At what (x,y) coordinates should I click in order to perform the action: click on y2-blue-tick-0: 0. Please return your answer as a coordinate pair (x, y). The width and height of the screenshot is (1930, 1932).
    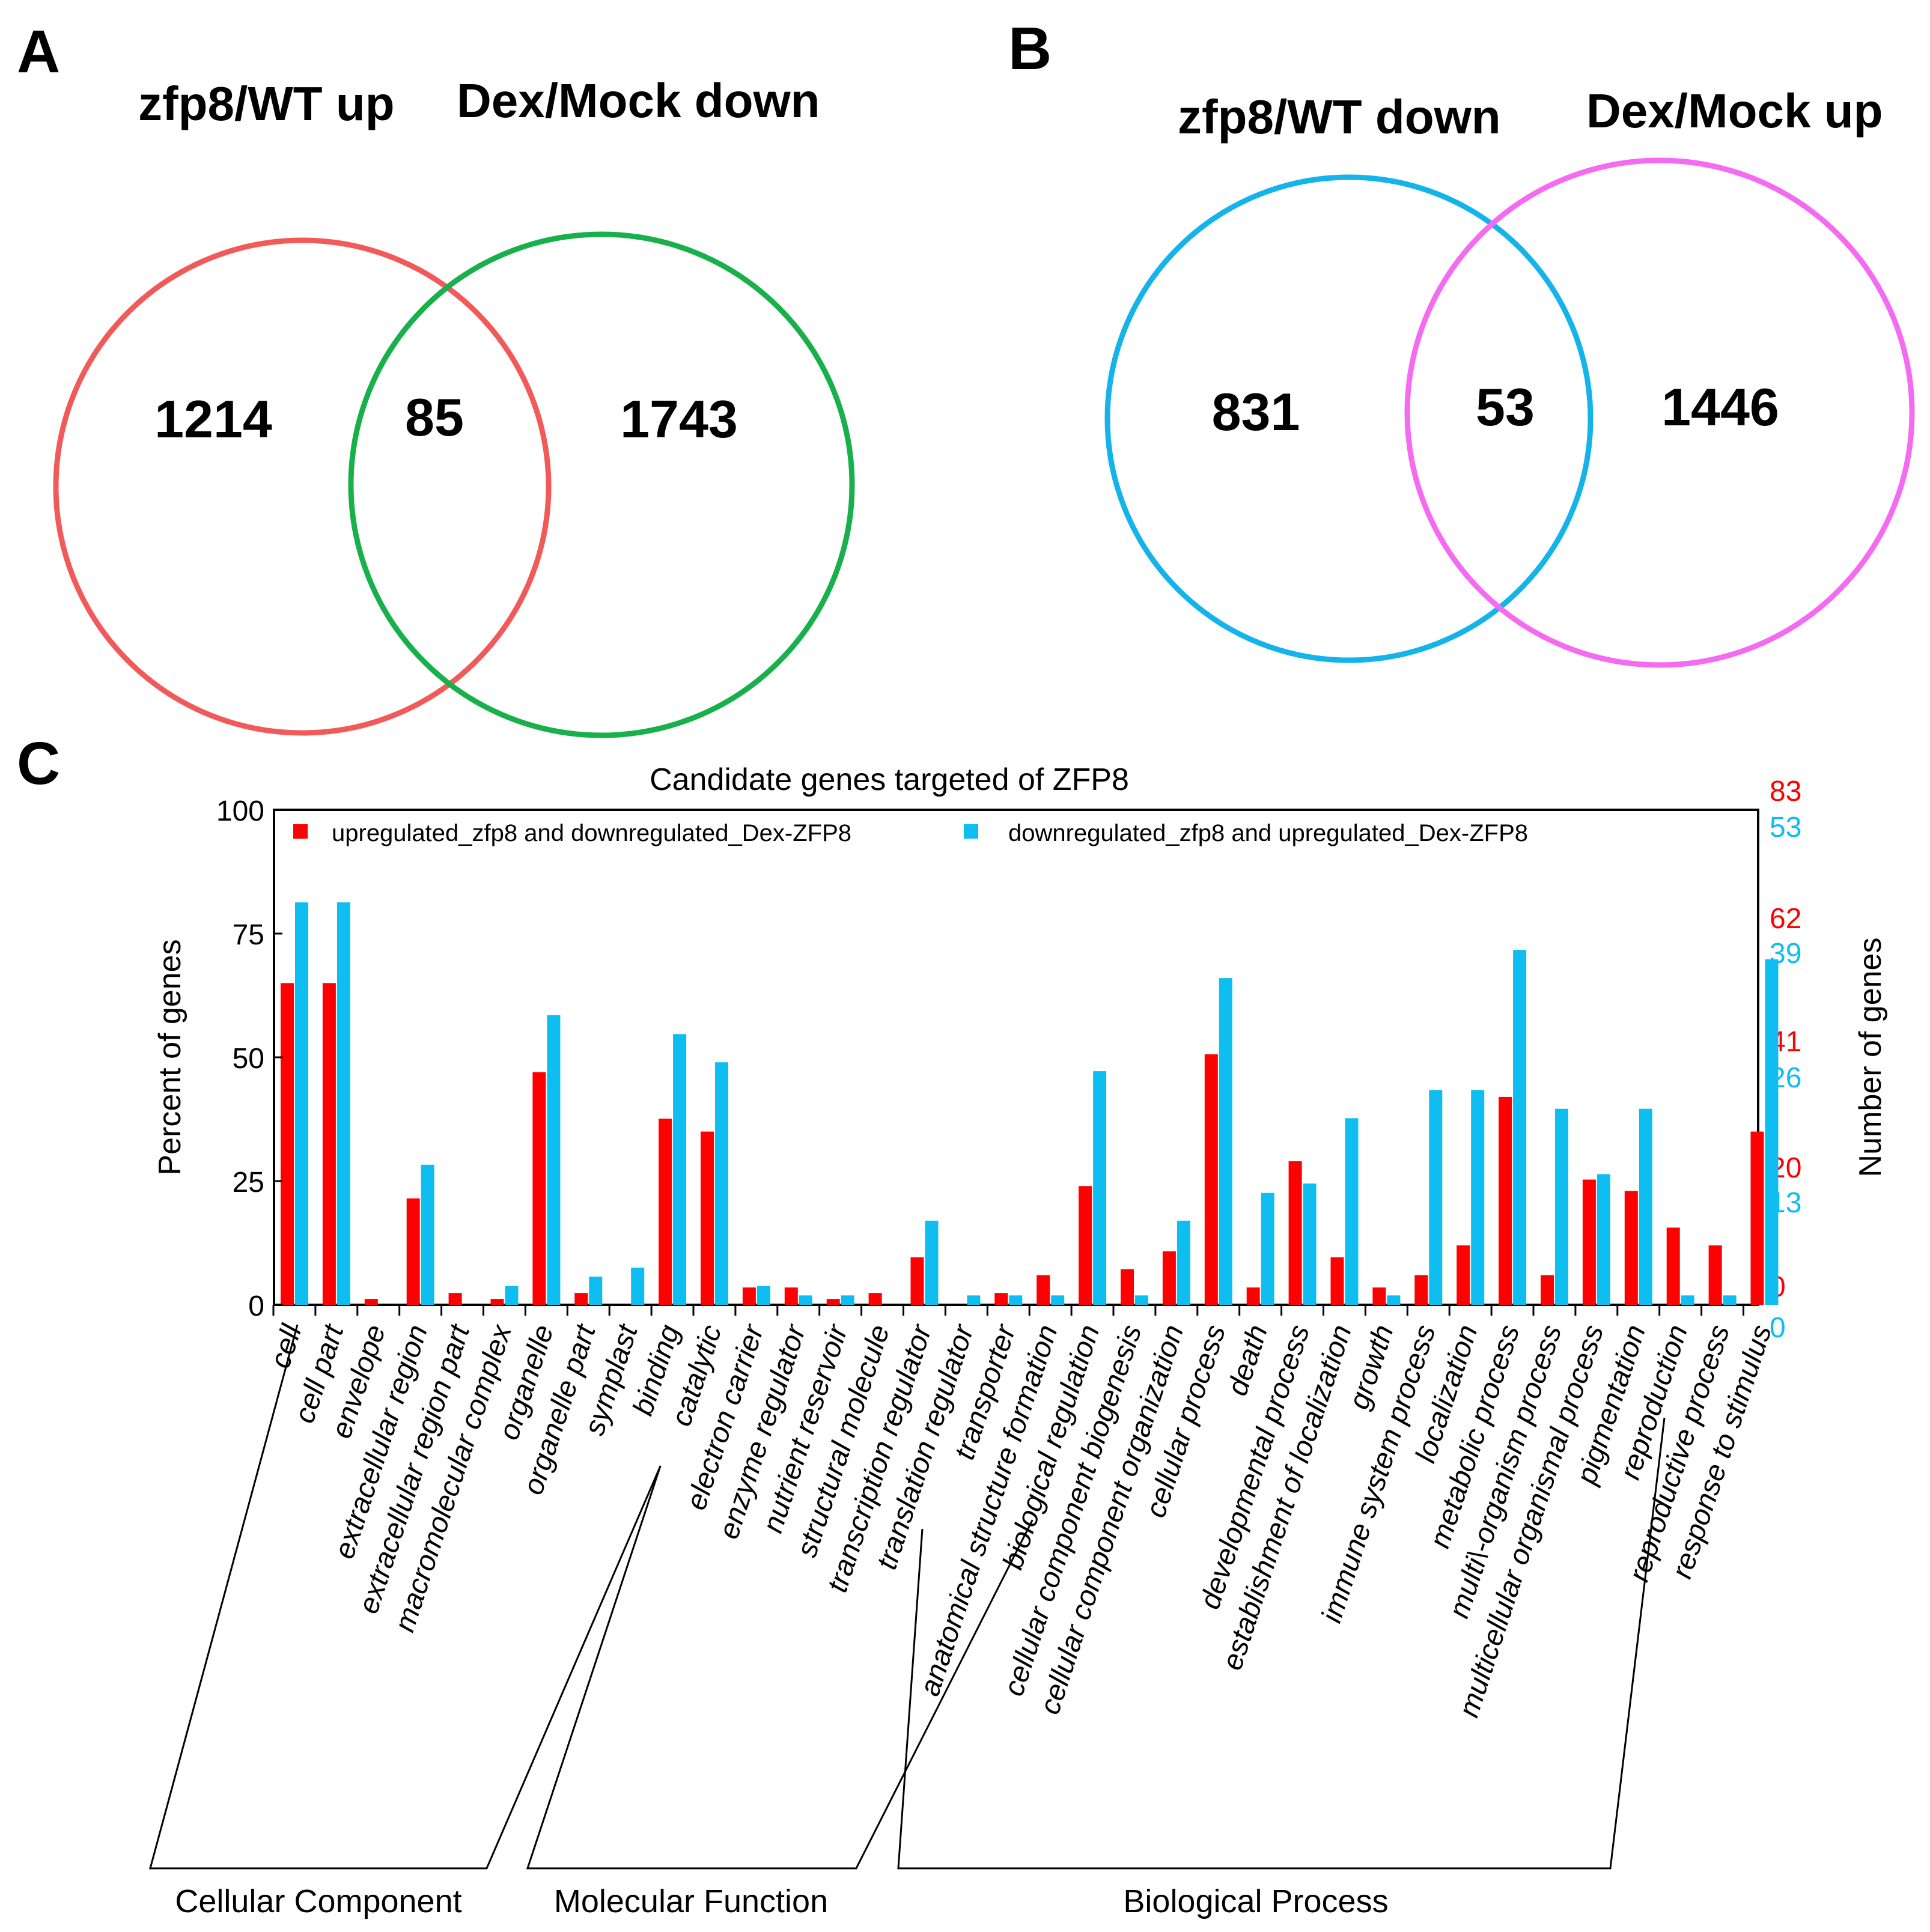
    Looking at the image, I should click on (1778, 1328).